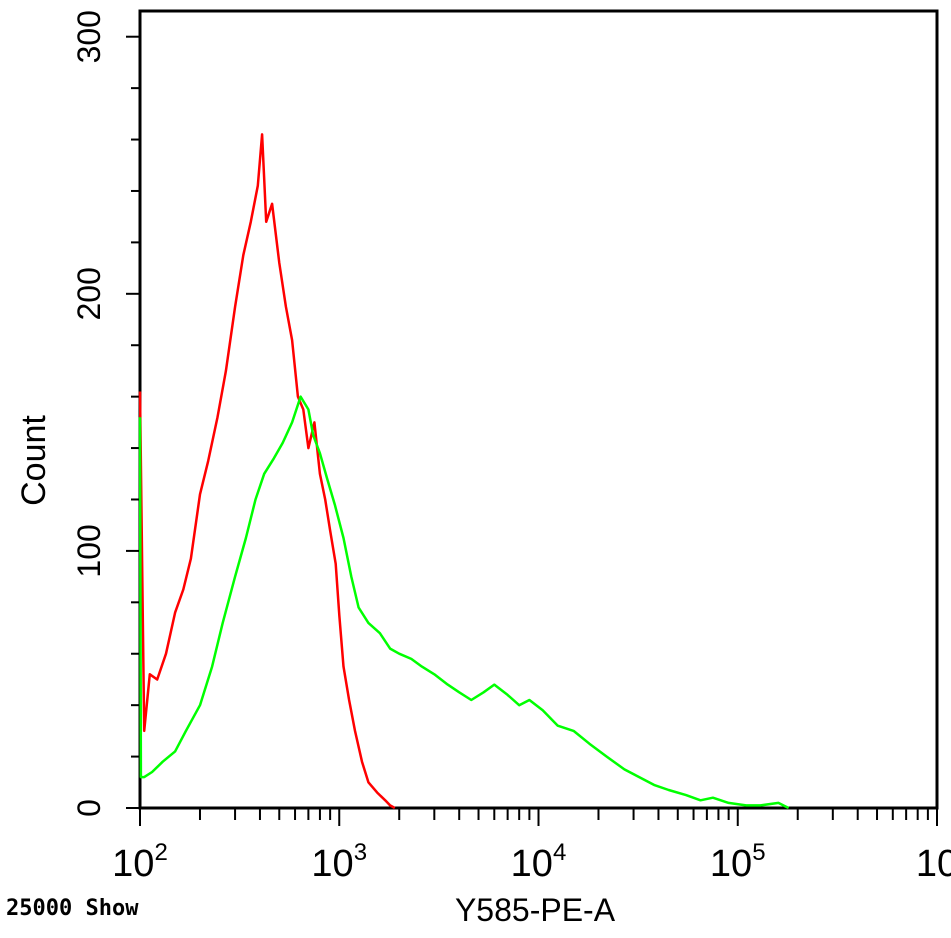  What do you see at coordinates (89, 808) in the screenshot?
I see `y-tick-label: 0` at bounding box center [89, 808].